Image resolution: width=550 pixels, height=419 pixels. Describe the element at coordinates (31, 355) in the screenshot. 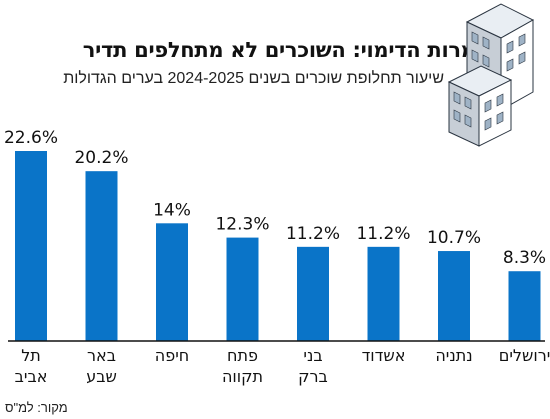

I see `category-label: תל` at that location.